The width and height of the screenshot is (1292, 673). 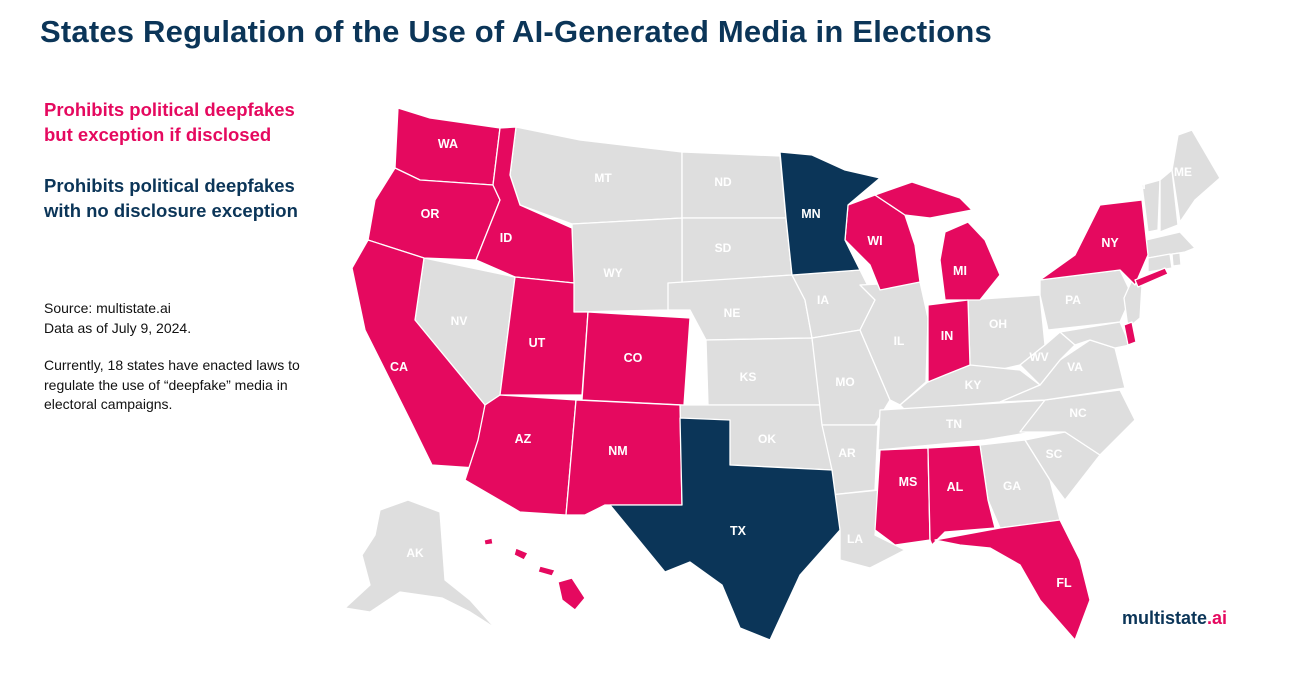 What do you see at coordinates (847, 453) in the screenshot?
I see `label-ar: AR` at bounding box center [847, 453].